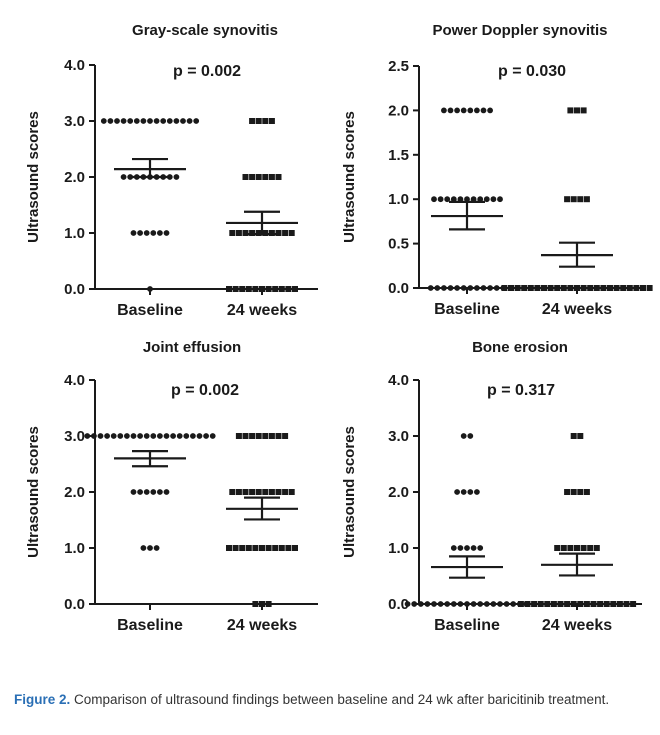  What do you see at coordinates (205, 390) in the screenshot?
I see `panel3-p-value: p = 0.002` at bounding box center [205, 390].